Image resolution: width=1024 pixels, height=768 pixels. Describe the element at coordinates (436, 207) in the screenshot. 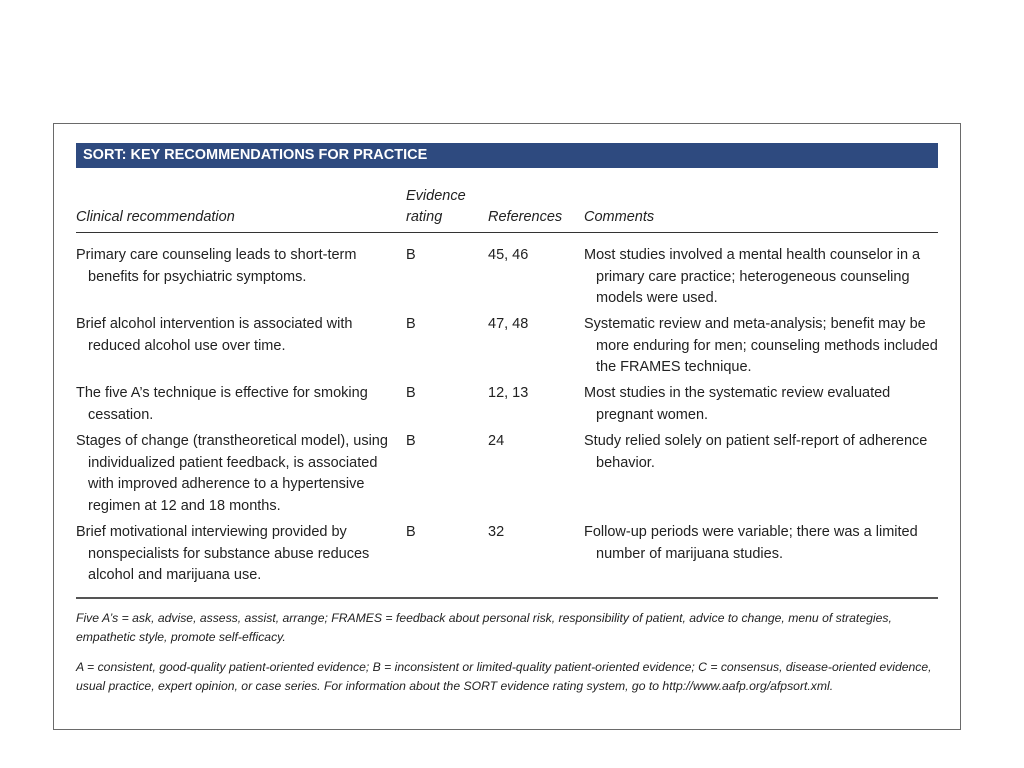

I see `header-evidence-rating: Evidence rating` at that location.